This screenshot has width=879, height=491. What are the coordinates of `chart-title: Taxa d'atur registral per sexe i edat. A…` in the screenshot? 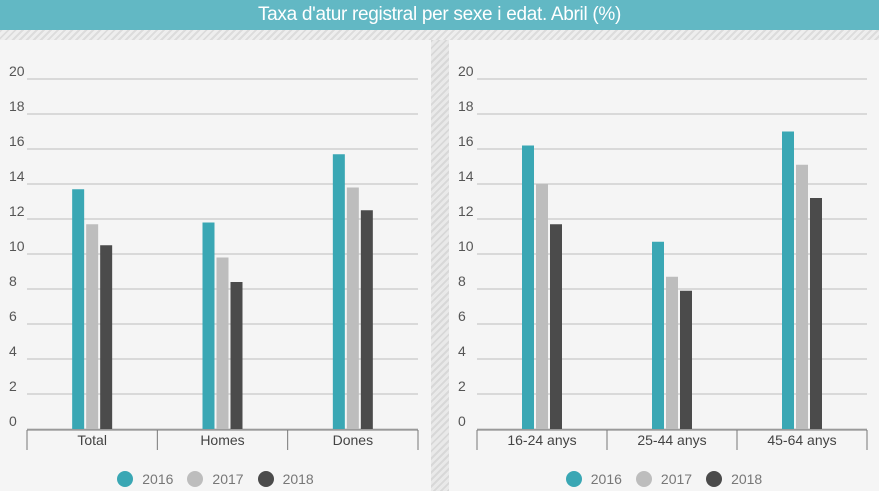 It's located at (439, 15).